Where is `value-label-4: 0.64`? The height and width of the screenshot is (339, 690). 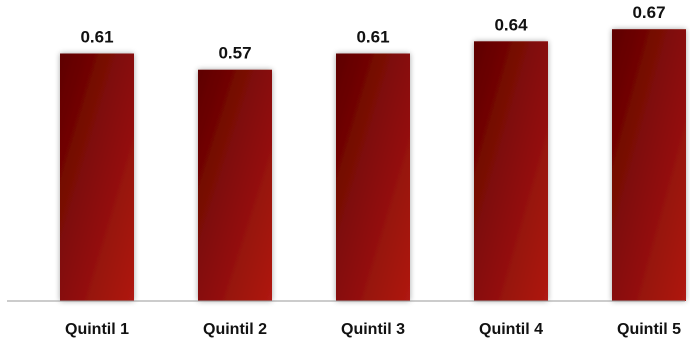
value-label-4: 0.64 is located at coordinates (511, 24).